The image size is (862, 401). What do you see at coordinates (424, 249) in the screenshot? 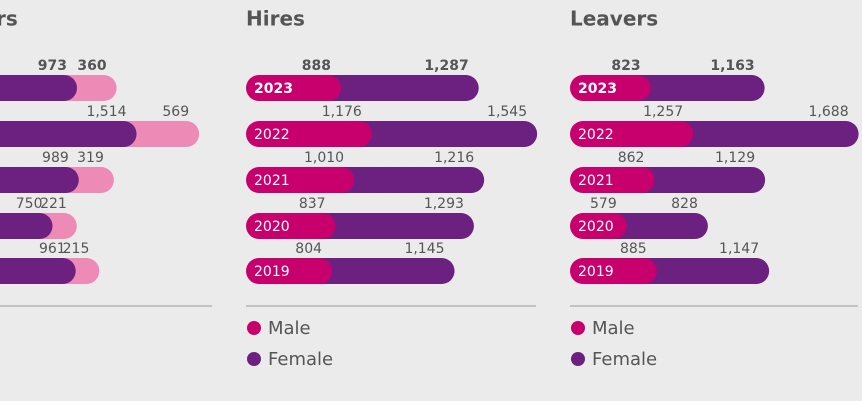
I see `value-label: 1,145` at bounding box center [424, 249].